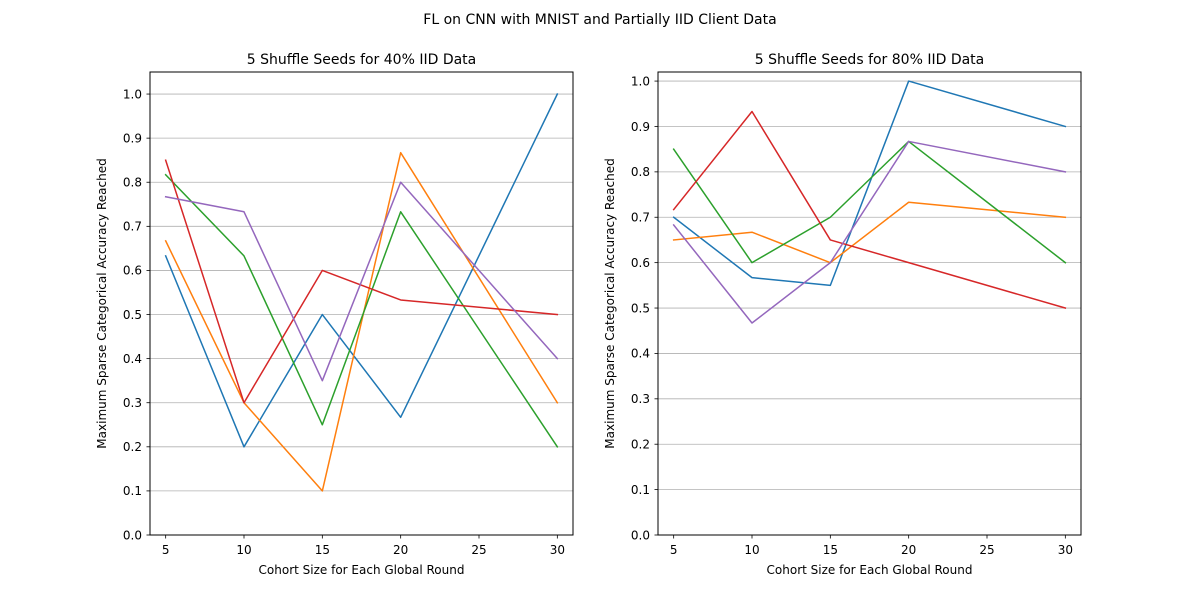  Describe the element at coordinates (870, 60) in the screenshot. I see `subplot-title: 5 Shuffle Seeds for 80% IID Data` at that location.